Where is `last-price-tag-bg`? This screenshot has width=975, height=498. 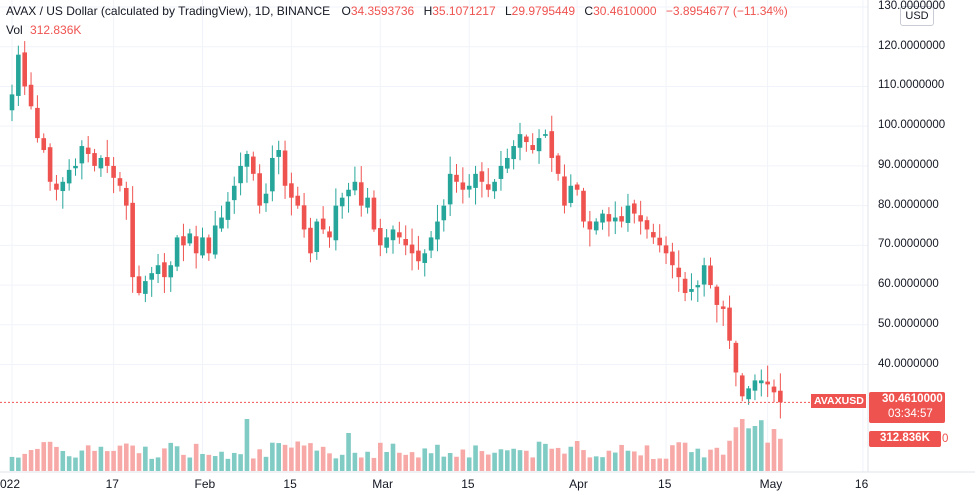 last-price-tag-bg is located at coordinates (907, 407).